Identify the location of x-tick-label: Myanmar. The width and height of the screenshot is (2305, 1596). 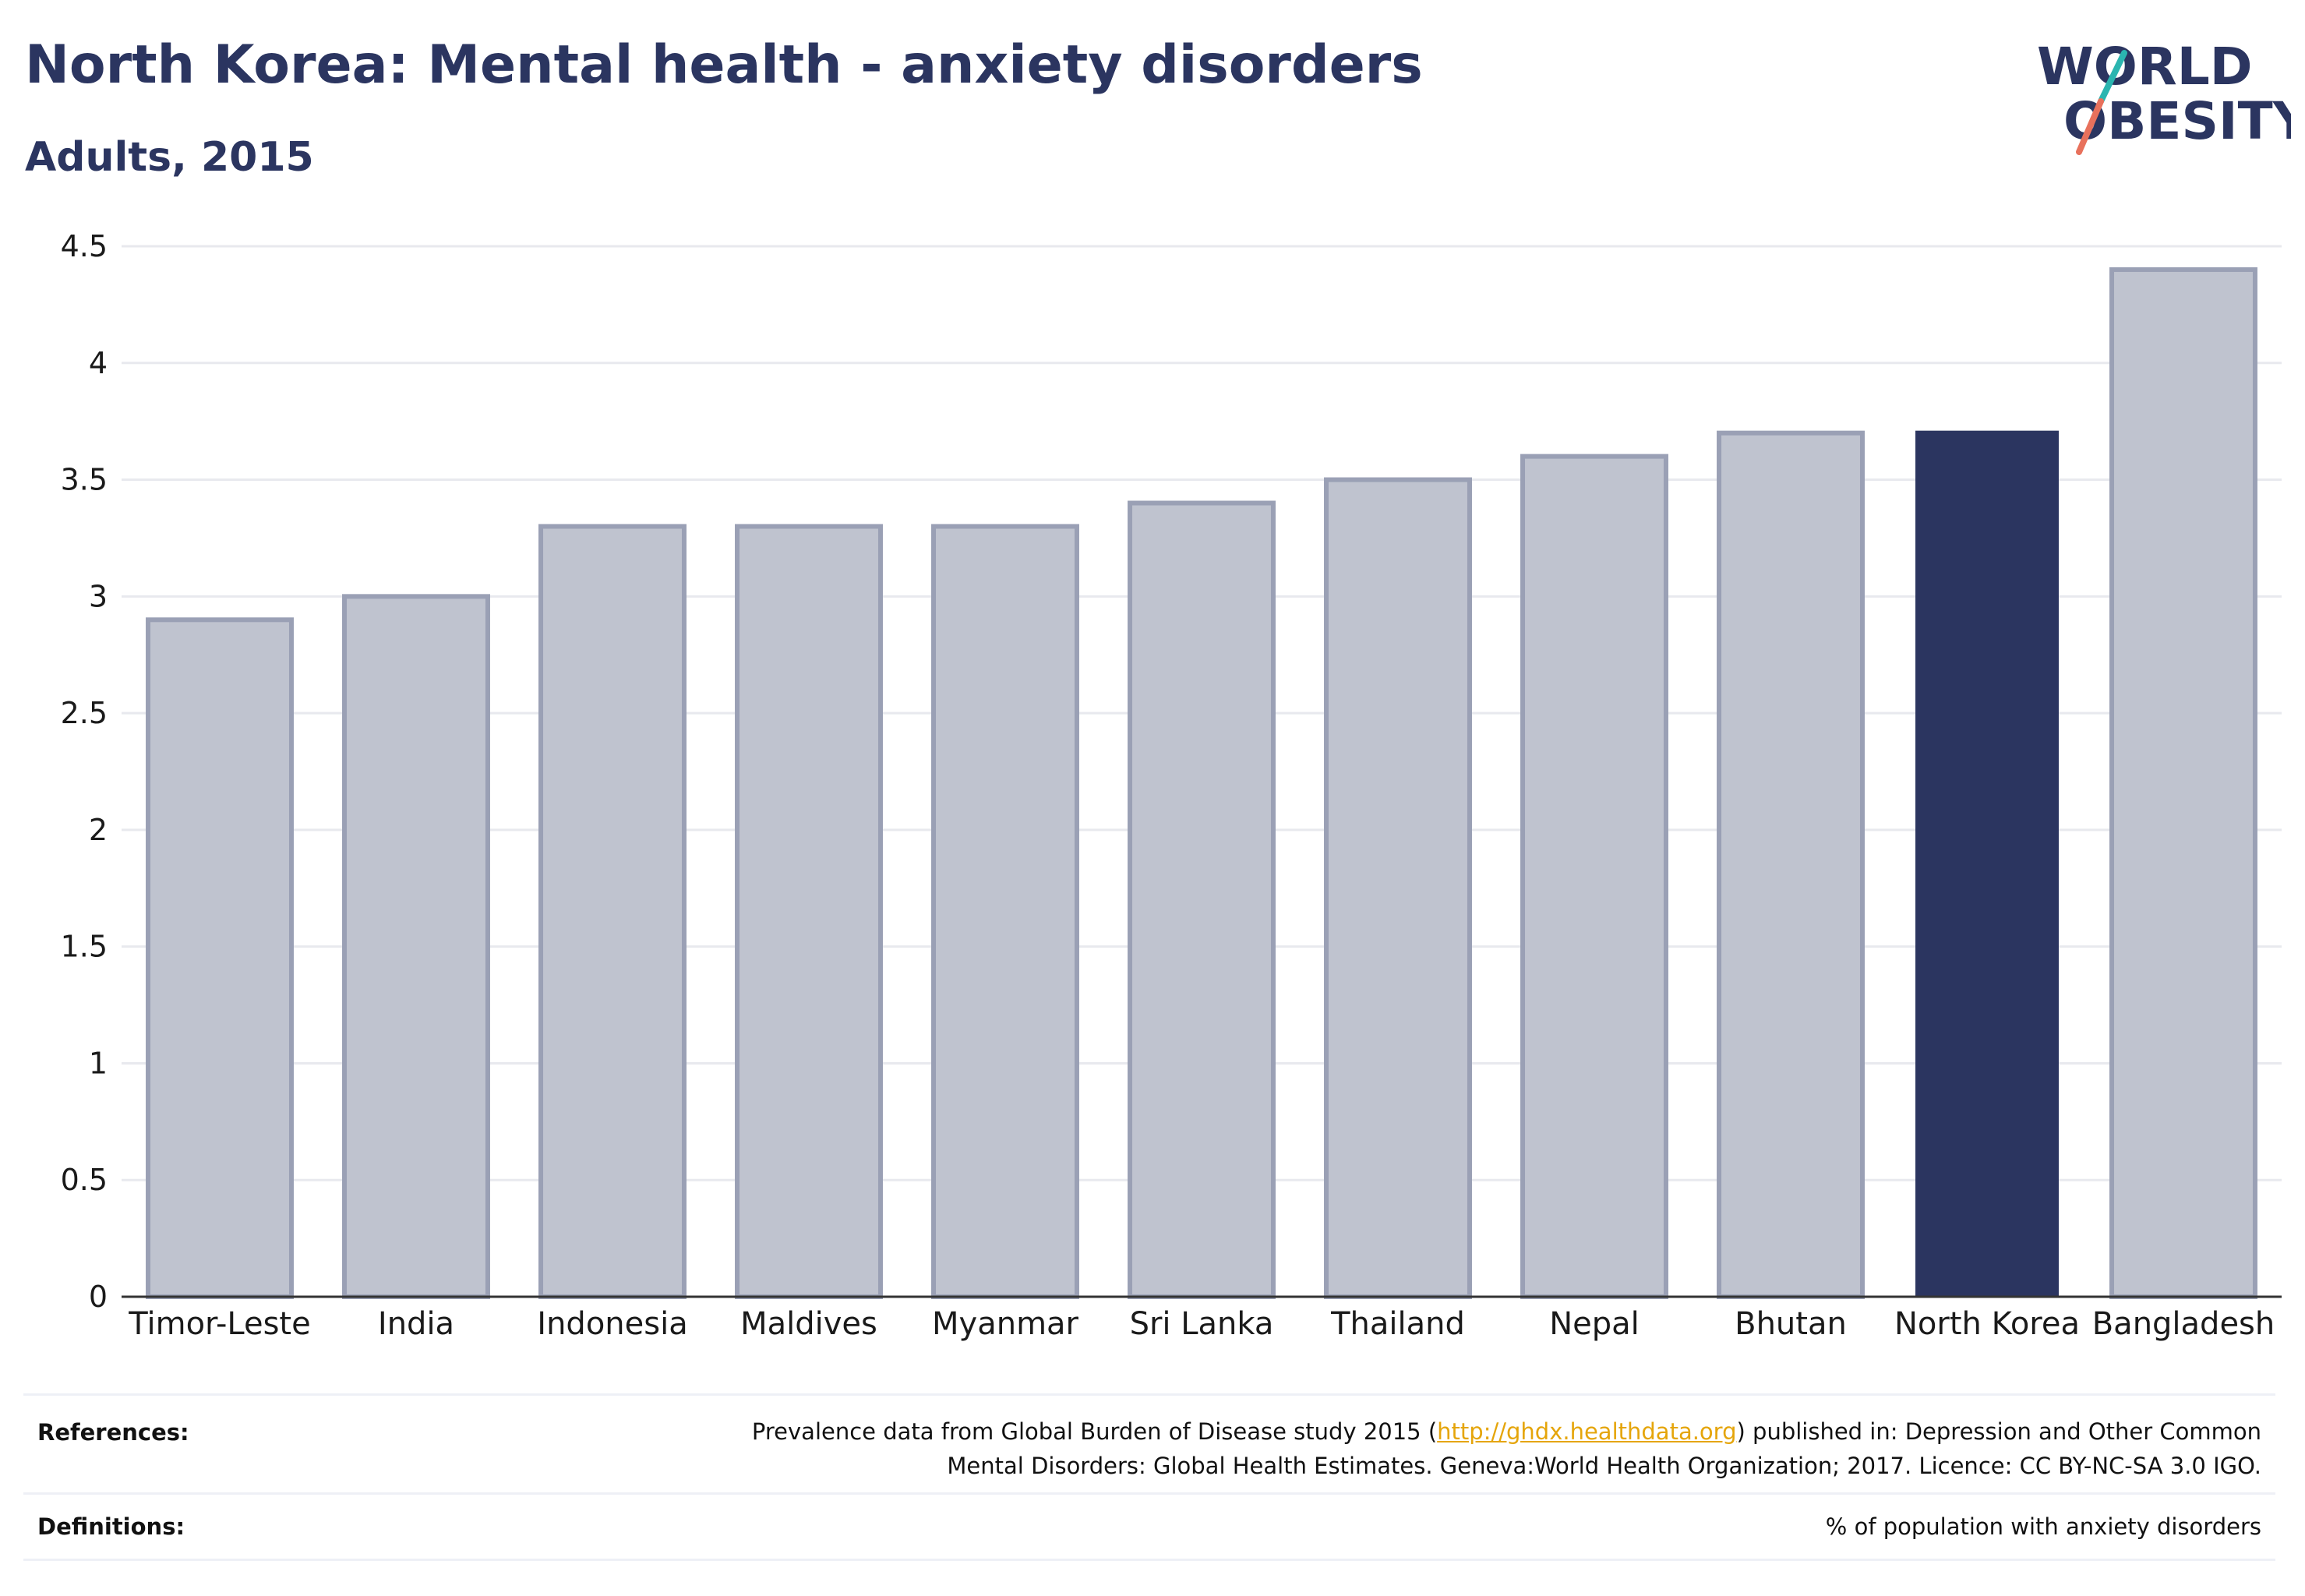
(1005, 1324).